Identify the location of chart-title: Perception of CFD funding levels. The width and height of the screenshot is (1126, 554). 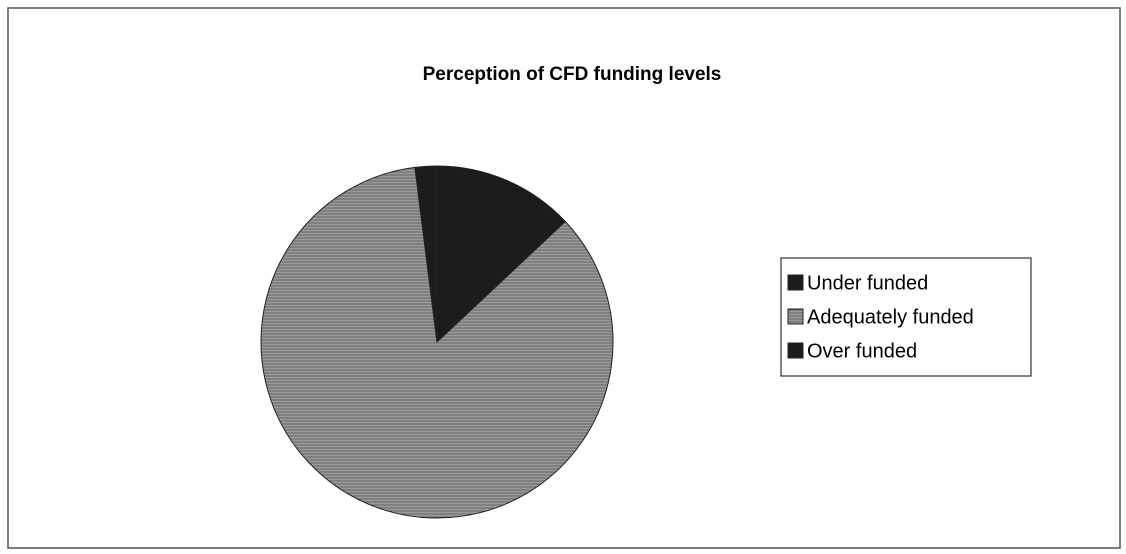
(572, 74).